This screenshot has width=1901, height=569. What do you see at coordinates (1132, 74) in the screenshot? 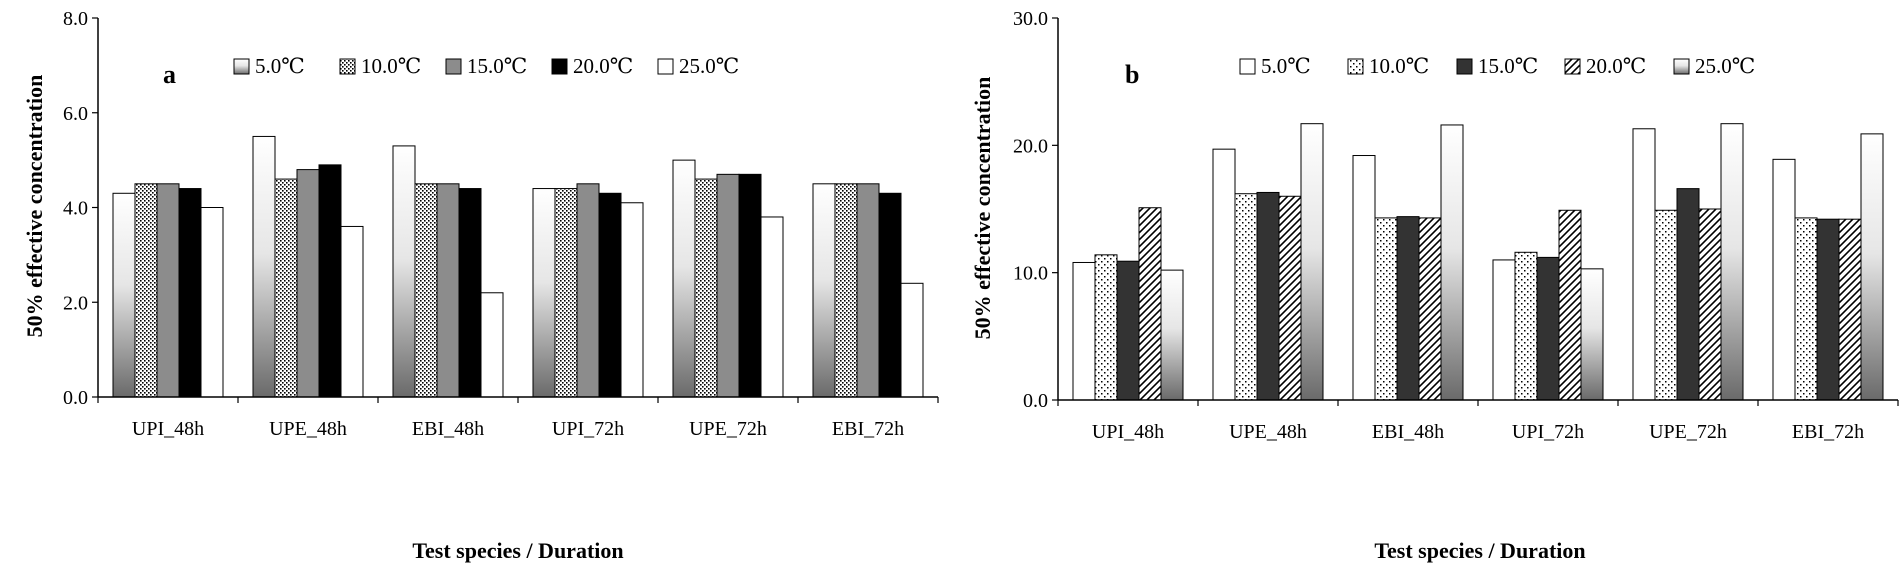
I see `panel-label-b: b` at bounding box center [1132, 74].